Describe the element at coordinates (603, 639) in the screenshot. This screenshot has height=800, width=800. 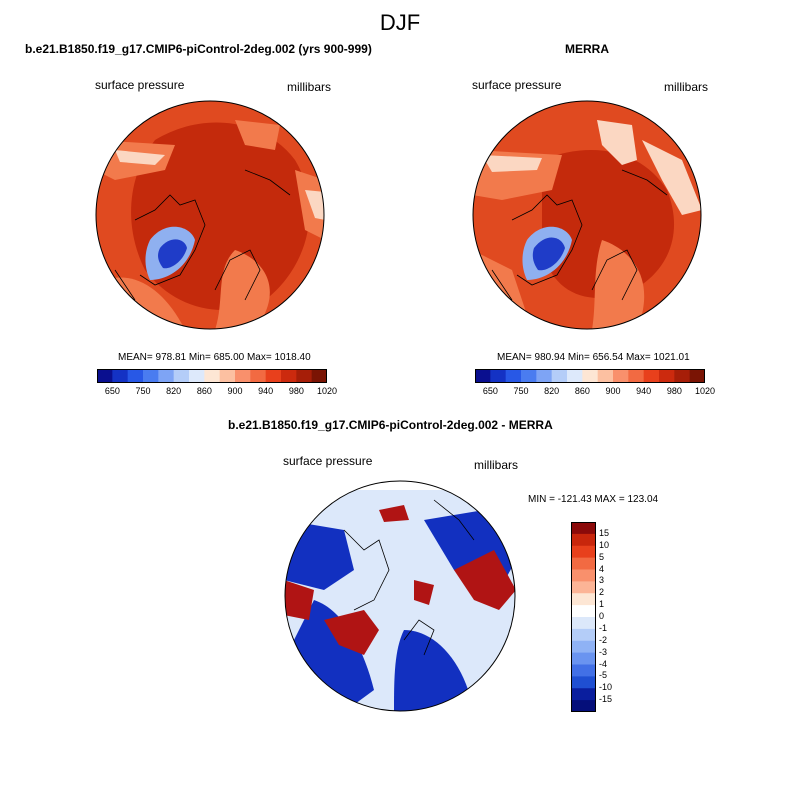
I see `panel-3-colorbar-label: -2` at that location.